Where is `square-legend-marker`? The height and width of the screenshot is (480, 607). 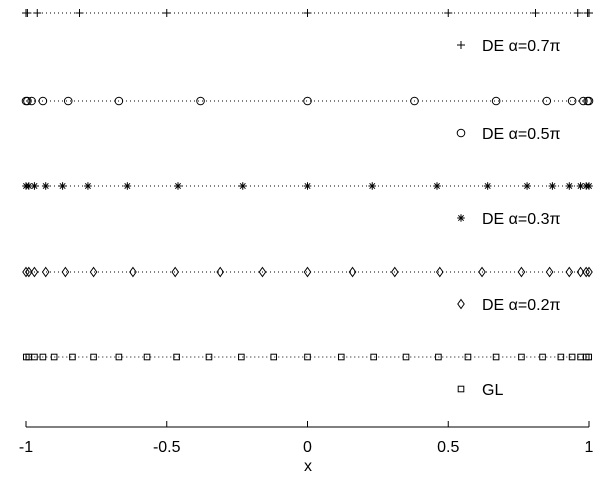 square-legend-marker is located at coordinates (461, 389).